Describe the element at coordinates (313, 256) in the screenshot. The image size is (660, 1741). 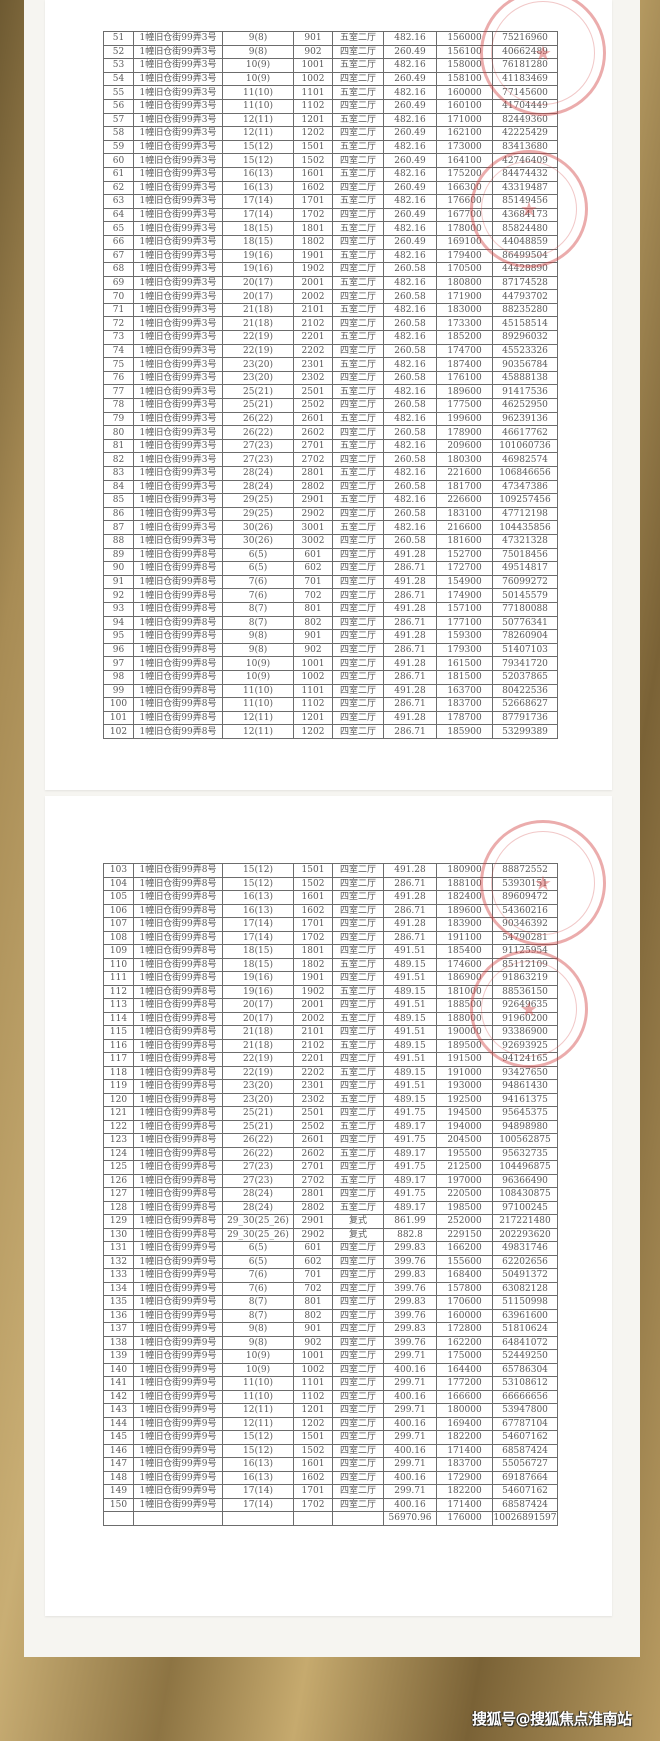
I see `cell-room-number: 1901` at that location.